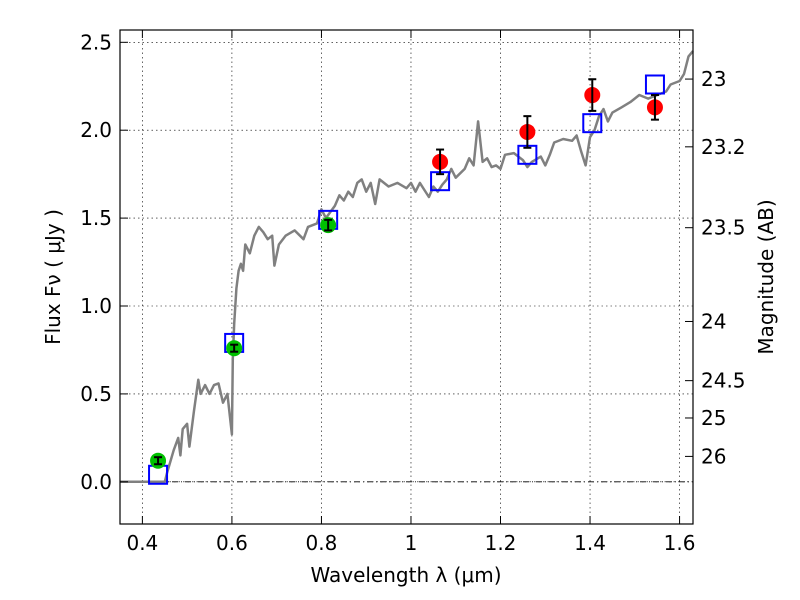  Describe the element at coordinates (142, 543) in the screenshot. I see `x-tick-label: 0.4` at that location.